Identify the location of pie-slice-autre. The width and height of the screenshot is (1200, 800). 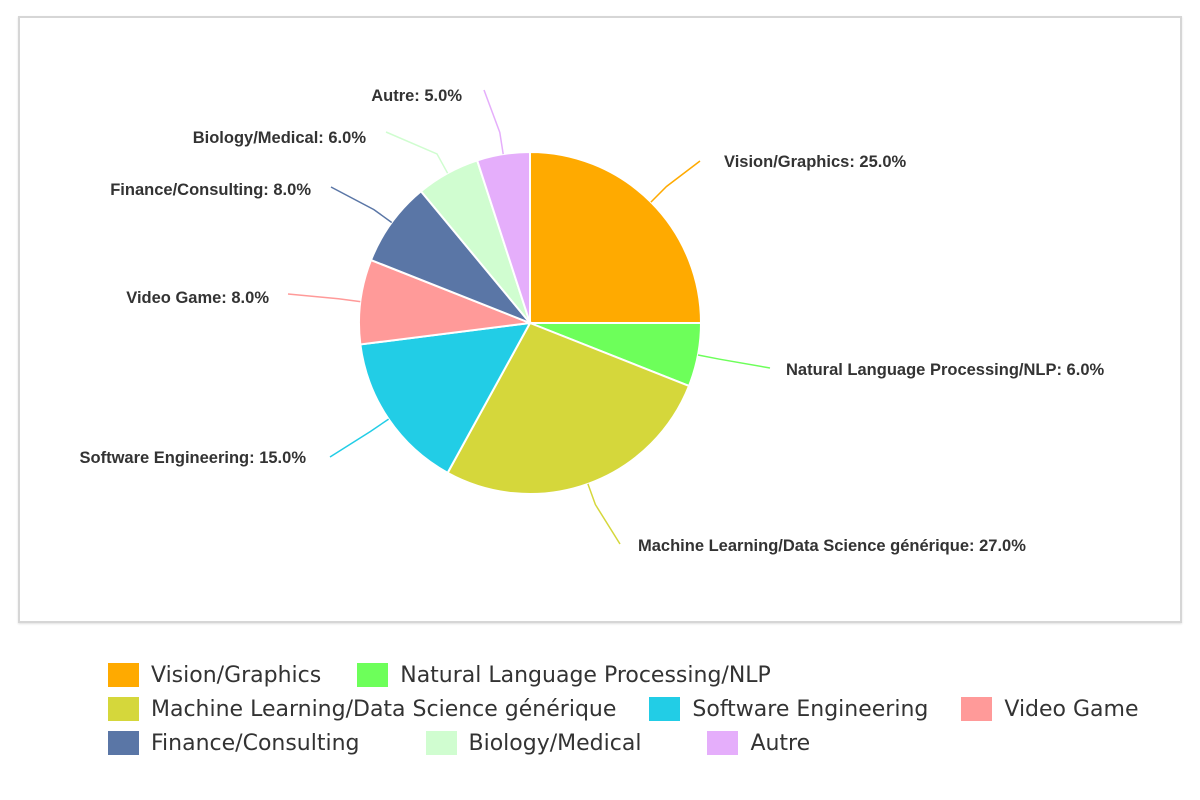
(503, 237).